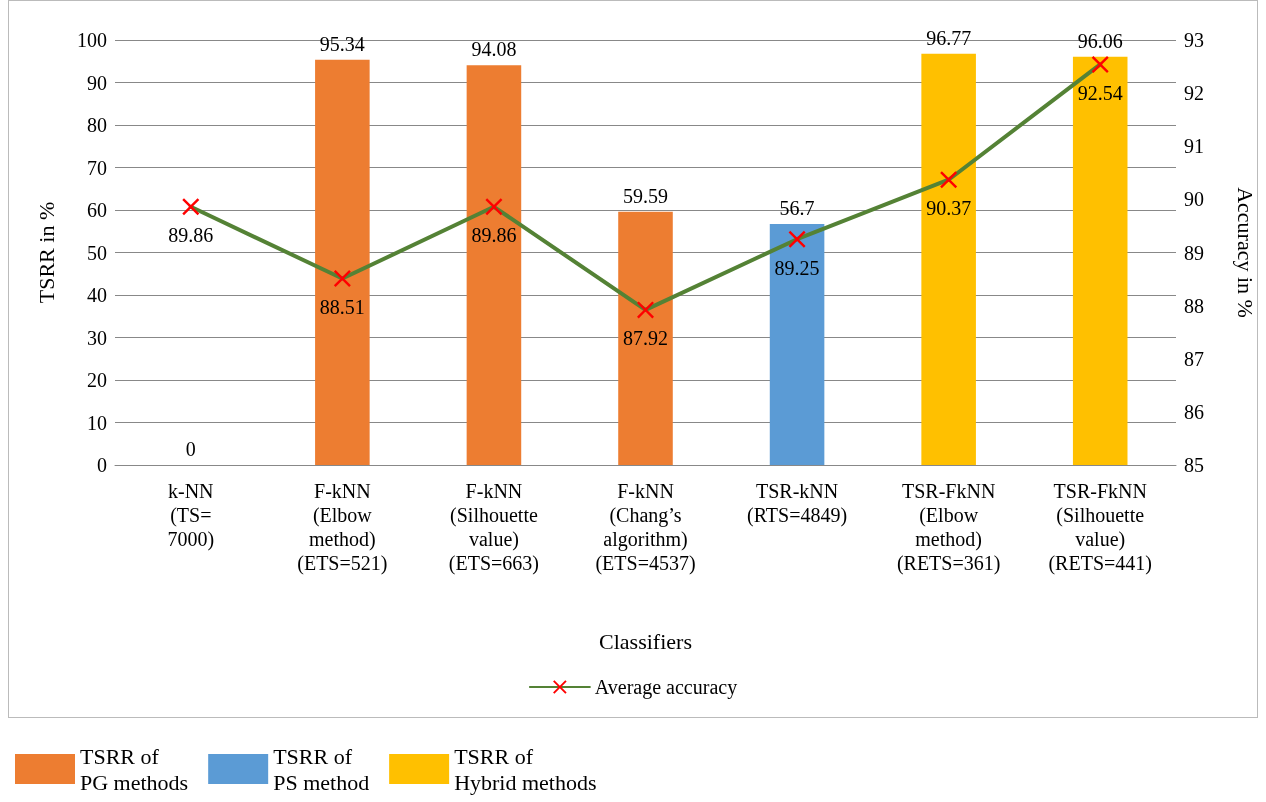 This screenshot has width=1266, height=802. I want to click on data-label: 96.06, so click(1100, 40).